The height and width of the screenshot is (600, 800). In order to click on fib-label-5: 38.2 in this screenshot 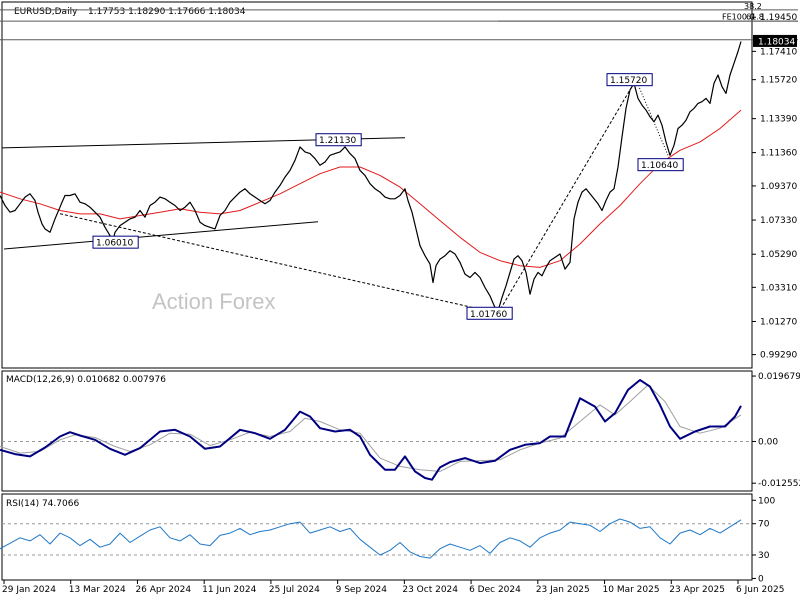, I will do `click(753, 6)`.